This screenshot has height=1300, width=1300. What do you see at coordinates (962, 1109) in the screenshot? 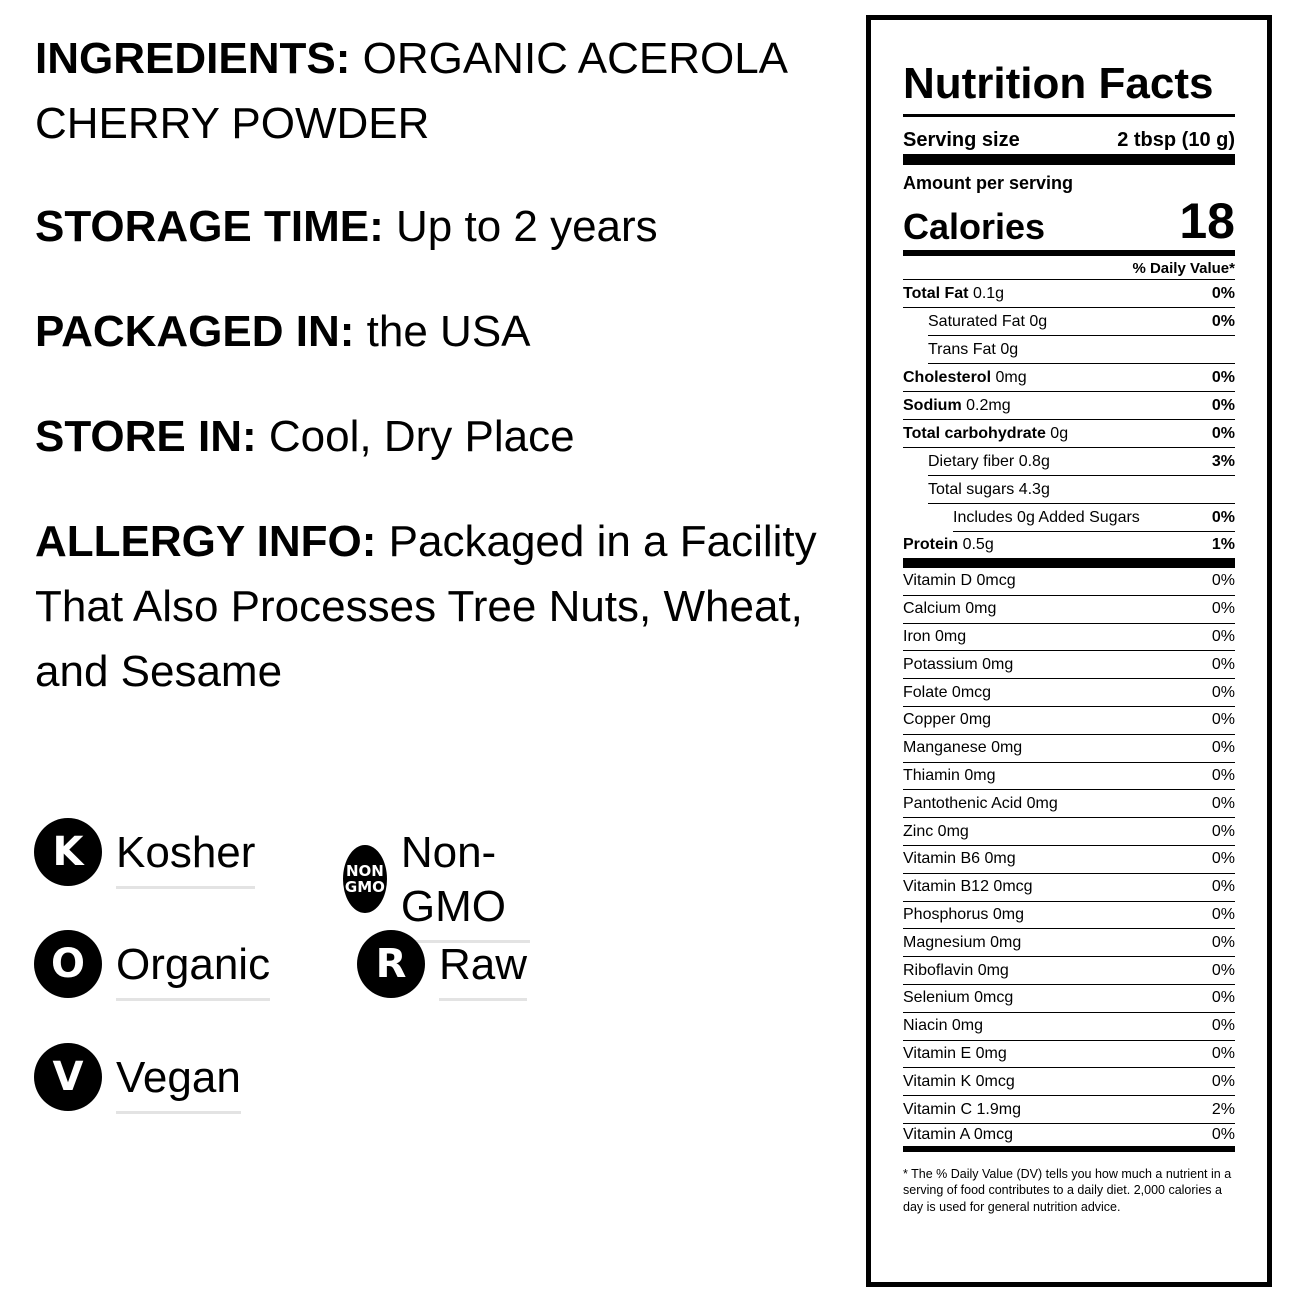
I see `vitamin-name: Vitamin C 1.9mg` at bounding box center [962, 1109].